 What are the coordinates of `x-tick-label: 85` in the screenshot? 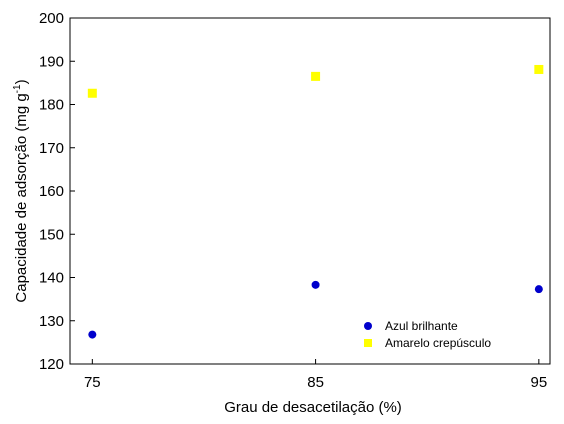 It's located at (315, 382).